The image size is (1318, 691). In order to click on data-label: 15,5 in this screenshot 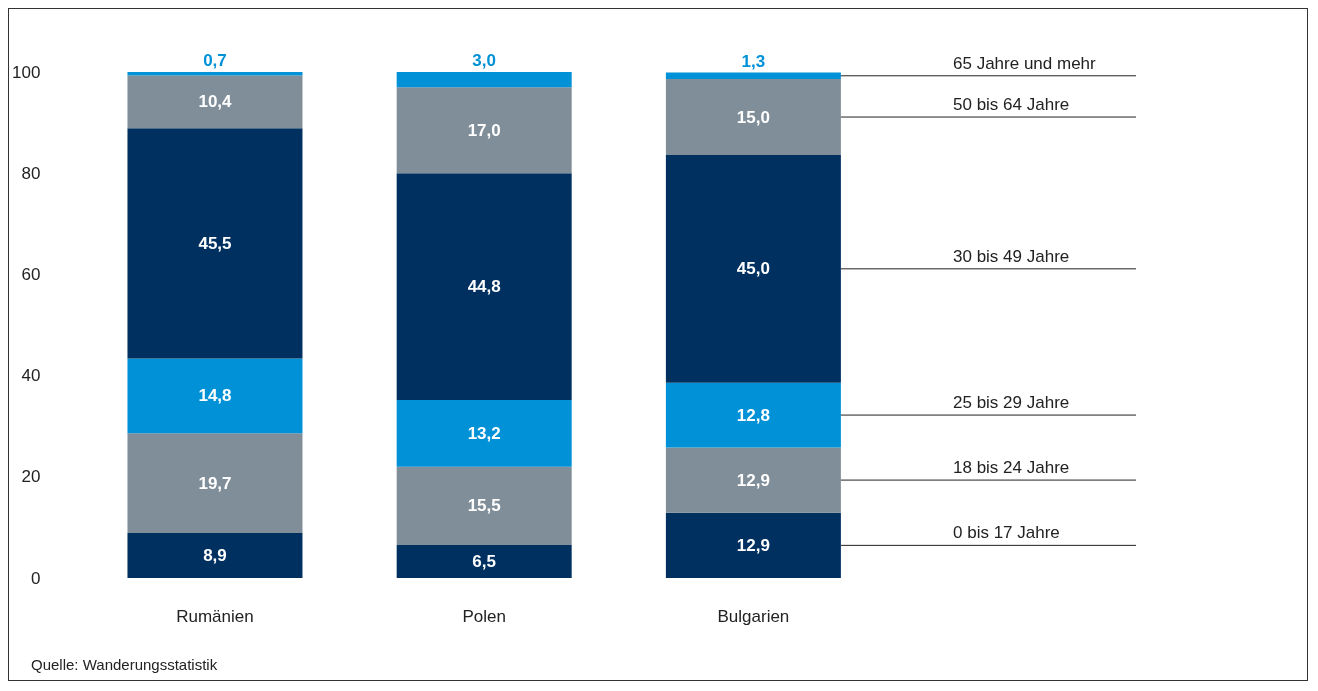, I will do `click(484, 506)`.